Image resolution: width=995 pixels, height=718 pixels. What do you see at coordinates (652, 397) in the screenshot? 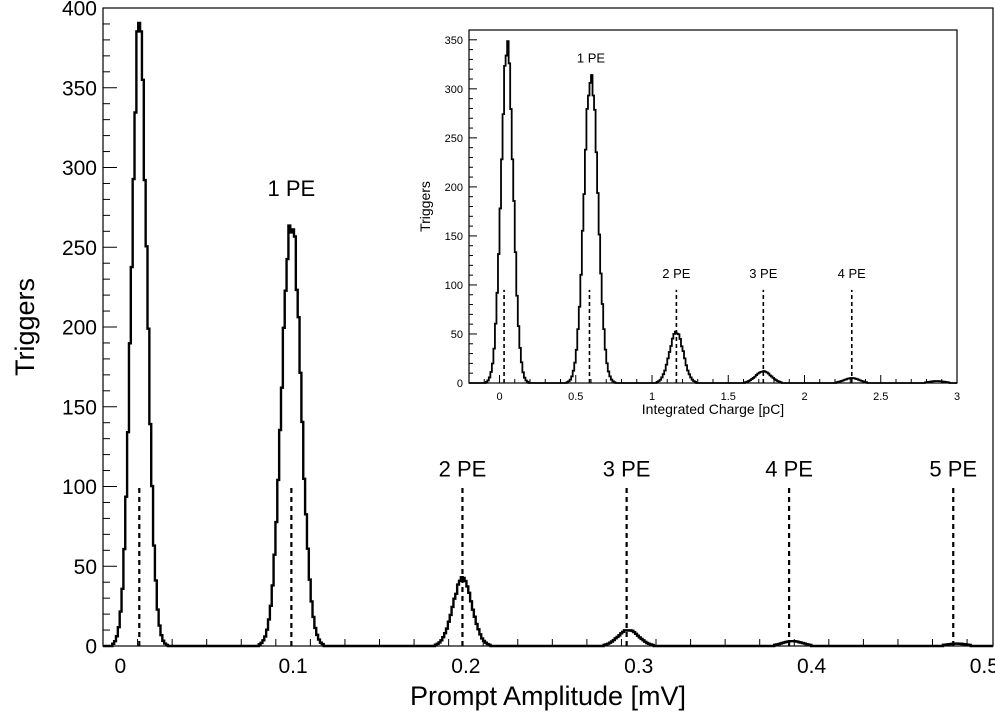
I see `inset-x-tick-label: 1` at bounding box center [652, 397].